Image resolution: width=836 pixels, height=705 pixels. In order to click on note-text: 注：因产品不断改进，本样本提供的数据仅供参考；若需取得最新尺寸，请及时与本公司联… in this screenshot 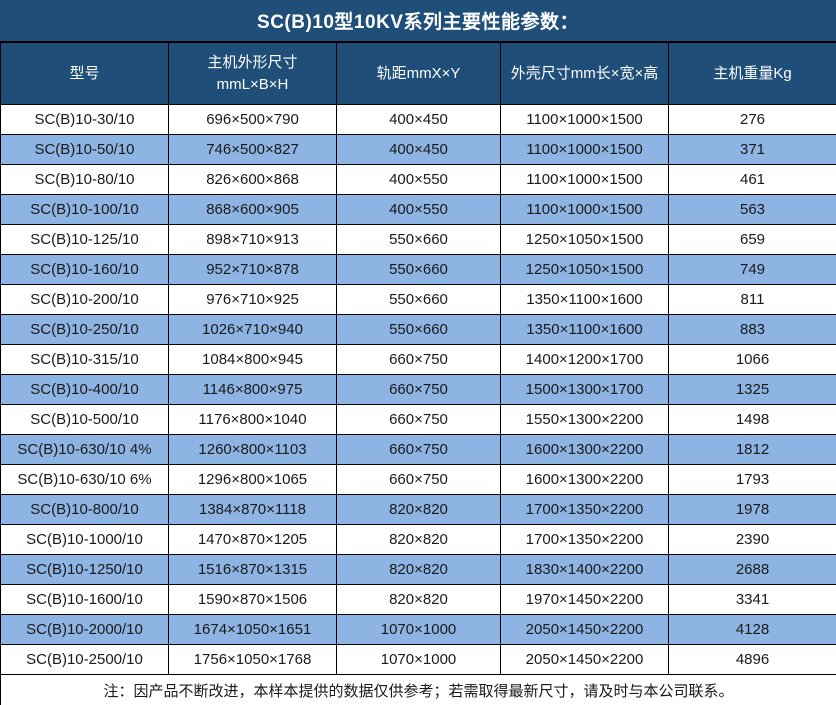, I will do `click(418, 689)`.